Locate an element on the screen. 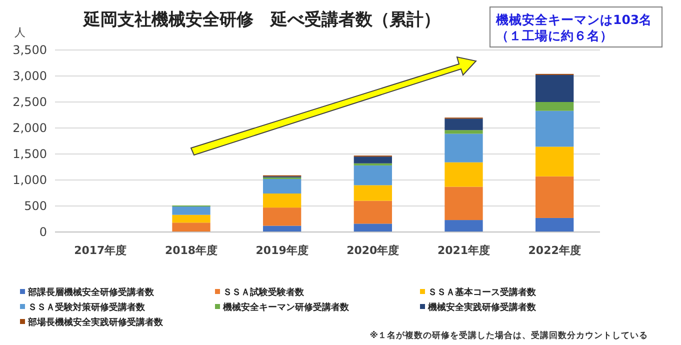  text: 機械安全キーマンは103名 is located at coordinates (573, 19).